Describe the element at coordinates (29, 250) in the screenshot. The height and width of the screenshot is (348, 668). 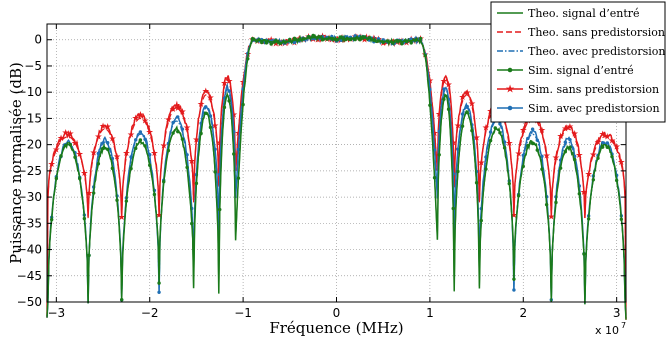
I see `y-tick-label: −40` at that location.